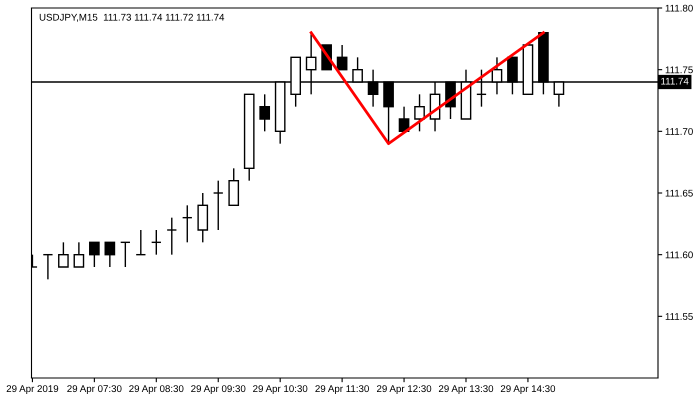 The image size is (700, 400). I want to click on y-tick-label: 111.70, so click(679, 131).